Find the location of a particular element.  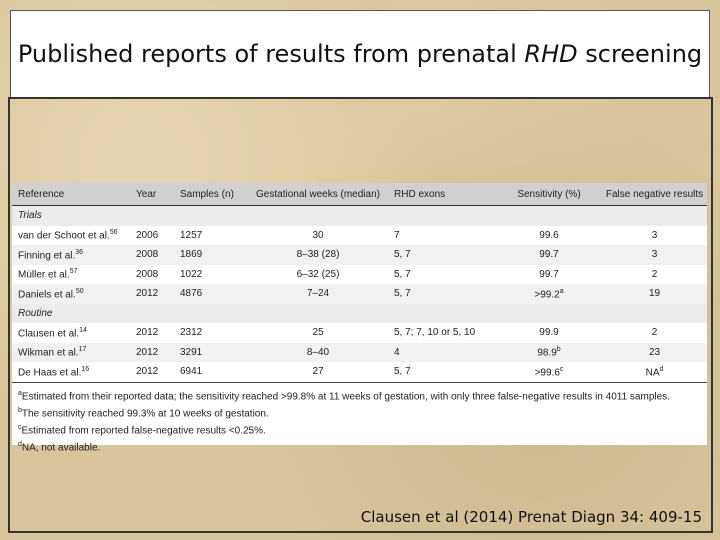

cell-text: NA is located at coordinates (652, 372).